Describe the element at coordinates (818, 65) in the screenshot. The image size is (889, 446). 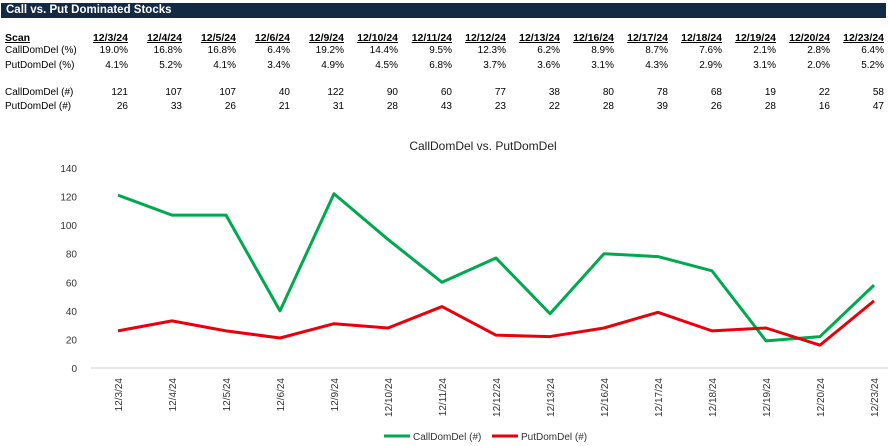
I see `table-cell: 2.0%` at that location.